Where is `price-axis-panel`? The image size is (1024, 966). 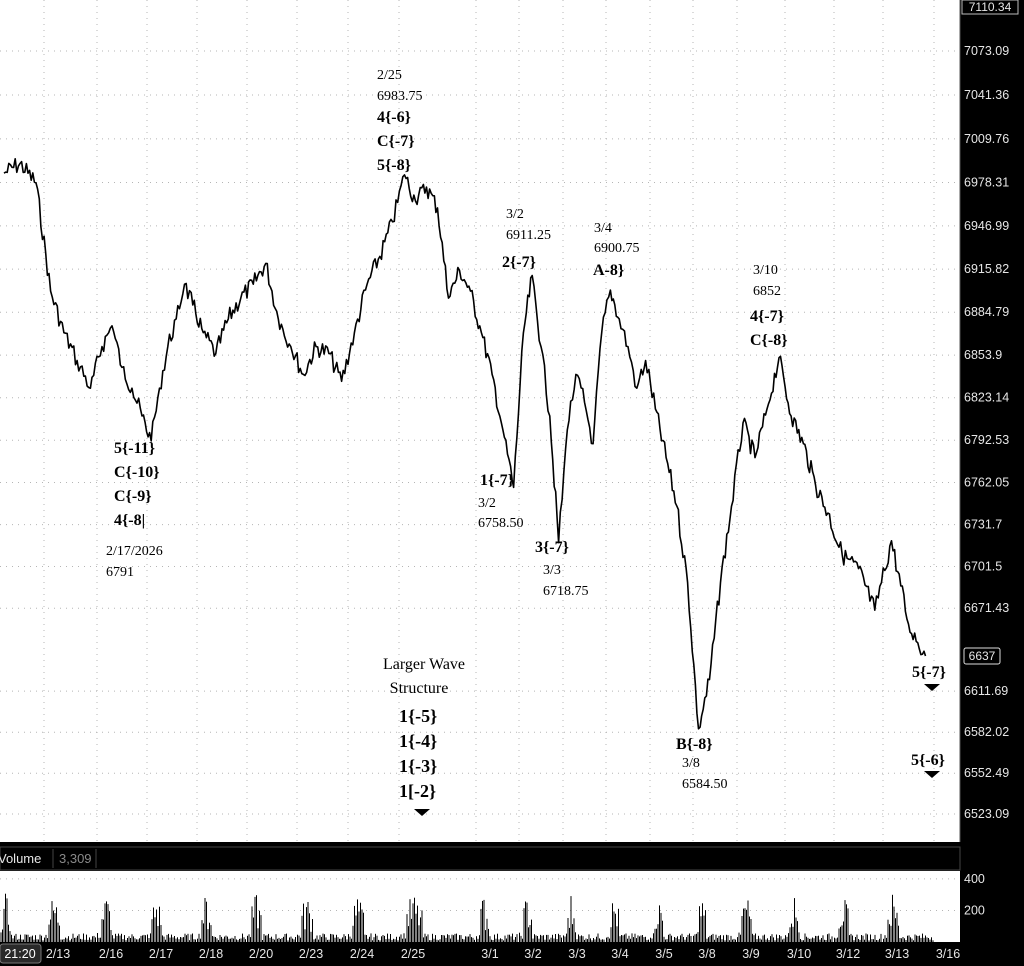
price-axis-panel is located at coordinates (992, 421).